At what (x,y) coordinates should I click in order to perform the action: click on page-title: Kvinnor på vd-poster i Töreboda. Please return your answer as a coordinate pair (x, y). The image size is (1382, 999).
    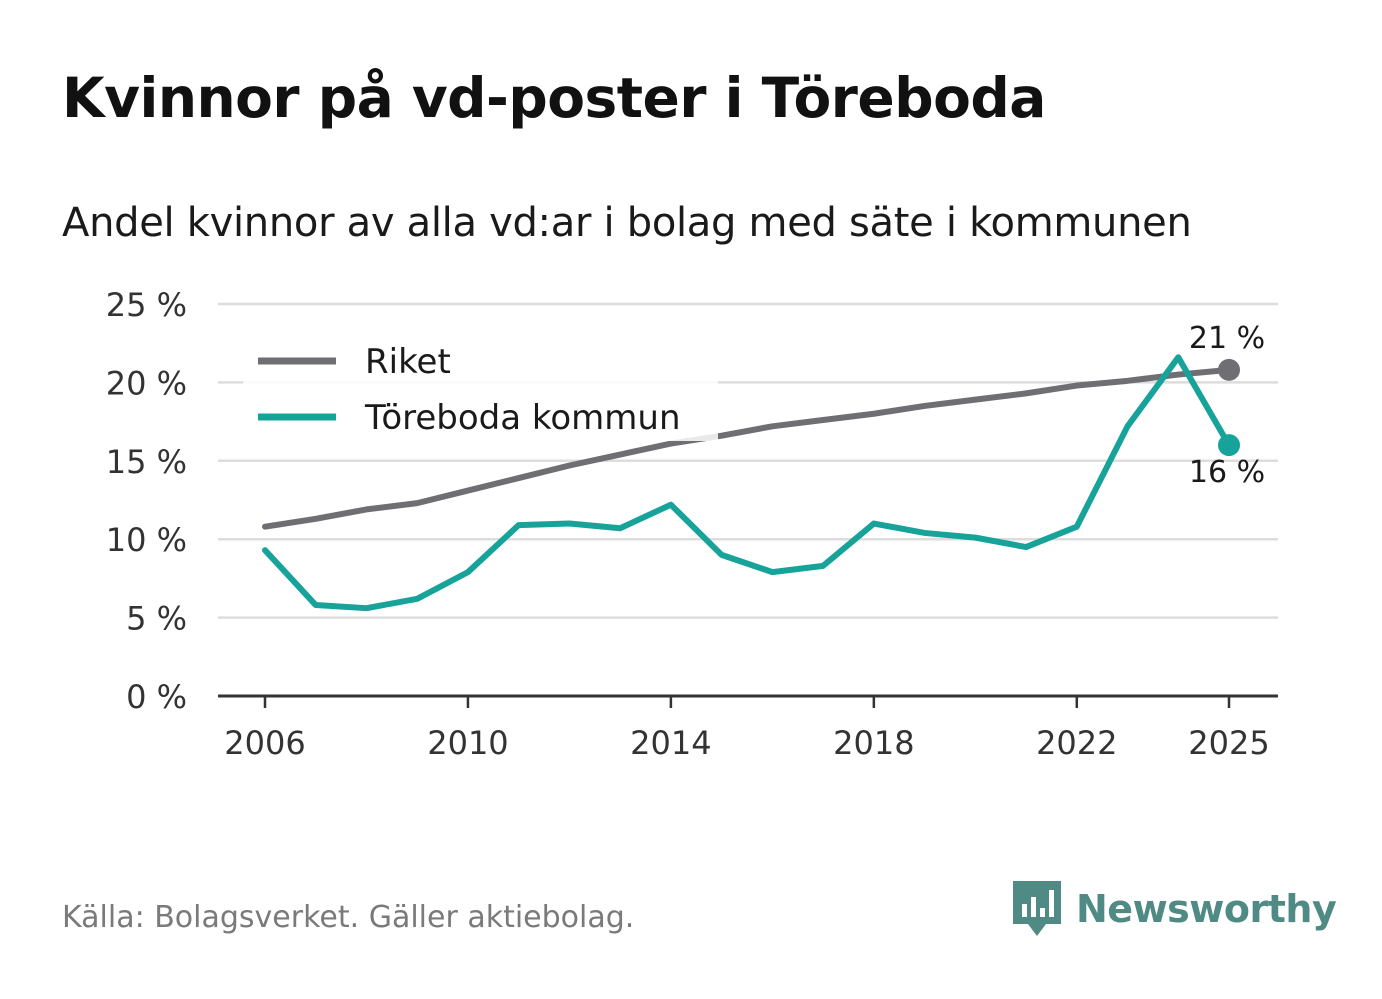
    Looking at the image, I should click on (554, 98).